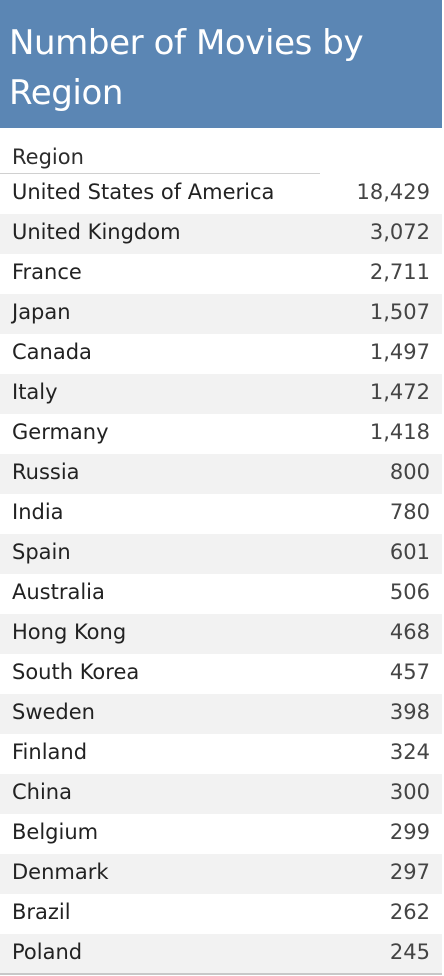 This screenshot has height=976, width=444. What do you see at coordinates (60, 432) in the screenshot?
I see `region-label: Germany` at bounding box center [60, 432].